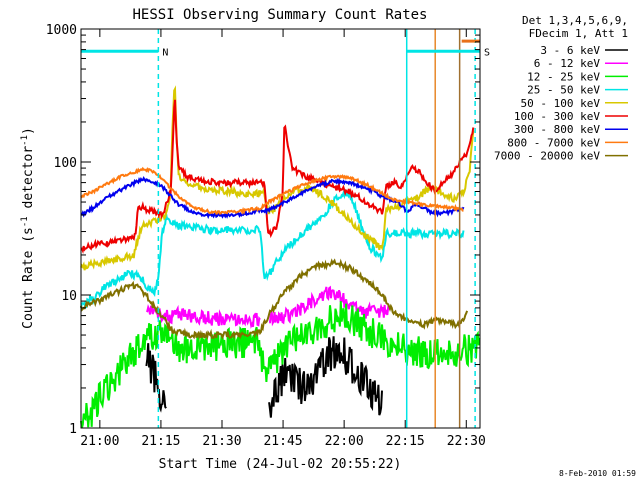 The width and height of the screenshot is (640, 480). What do you see at coordinates (344, 441) in the screenshot?
I see `x-tick-label: 22:00` at bounding box center [344, 441].